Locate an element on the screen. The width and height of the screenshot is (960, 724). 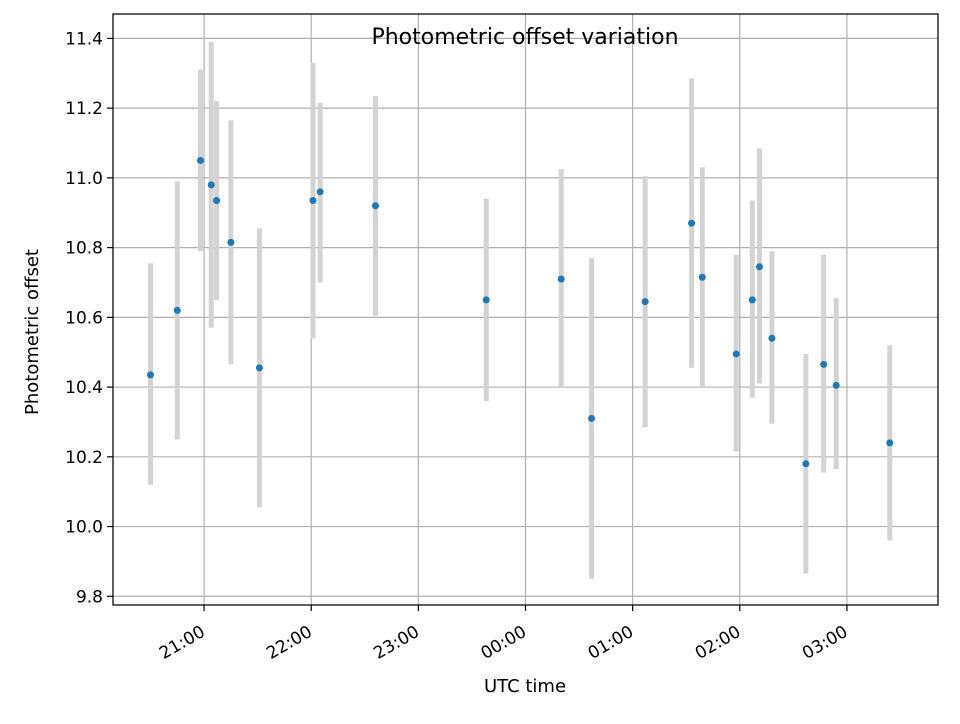
x-tick-label: 00:00 is located at coordinates (504, 643).